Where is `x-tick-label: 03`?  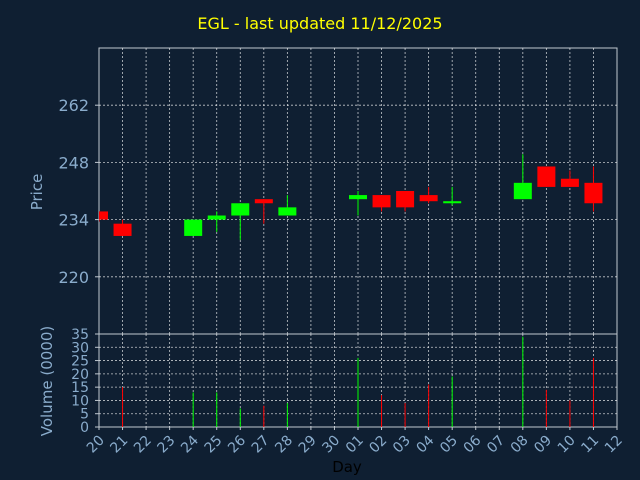
x-tick-label: 03 is located at coordinates (402, 445).